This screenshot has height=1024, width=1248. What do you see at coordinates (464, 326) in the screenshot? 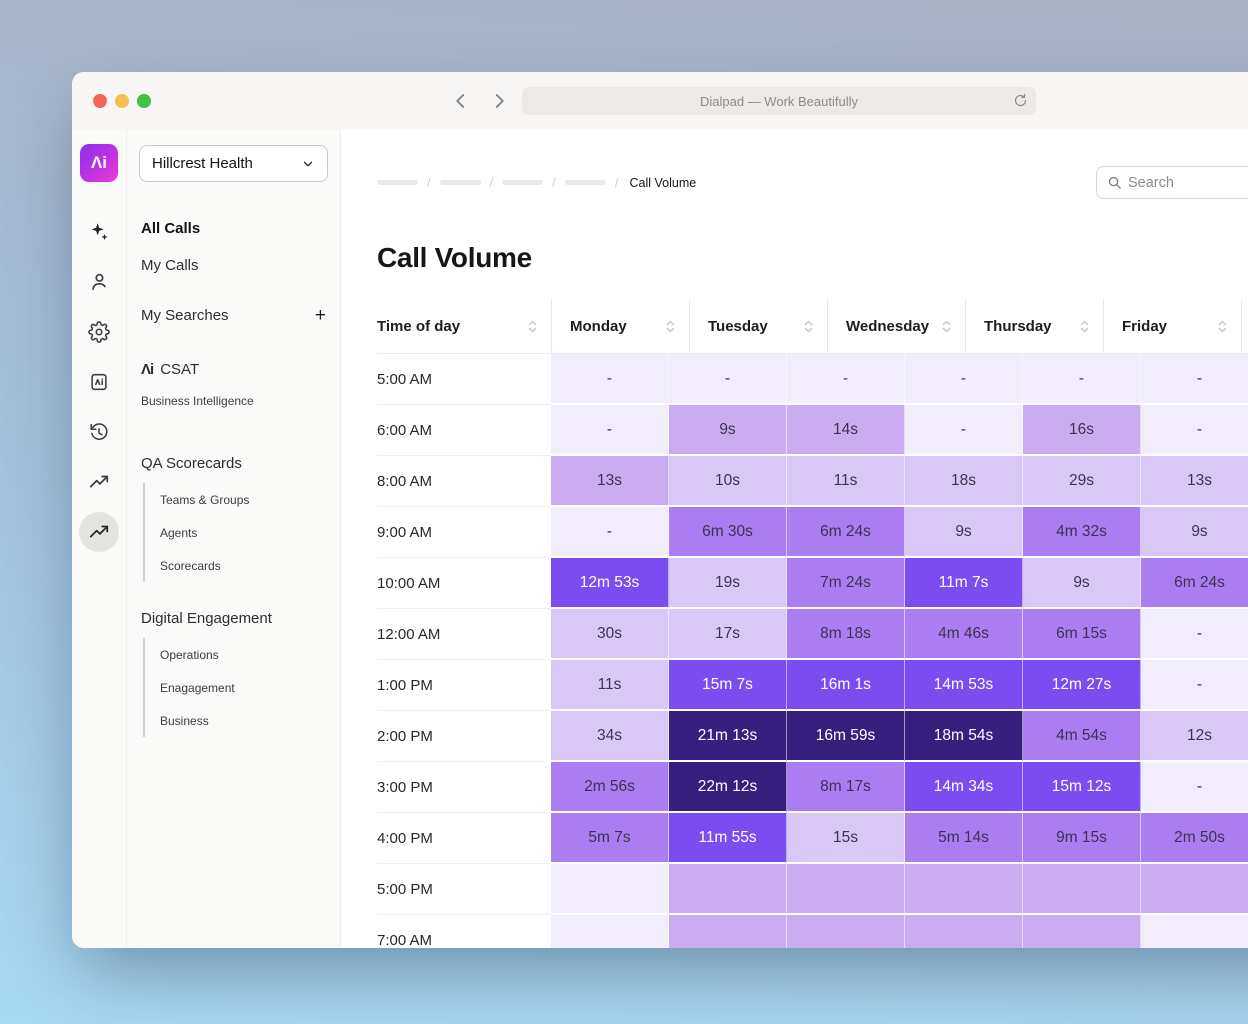
I see `column-header-time: Time of day` at bounding box center [464, 326].